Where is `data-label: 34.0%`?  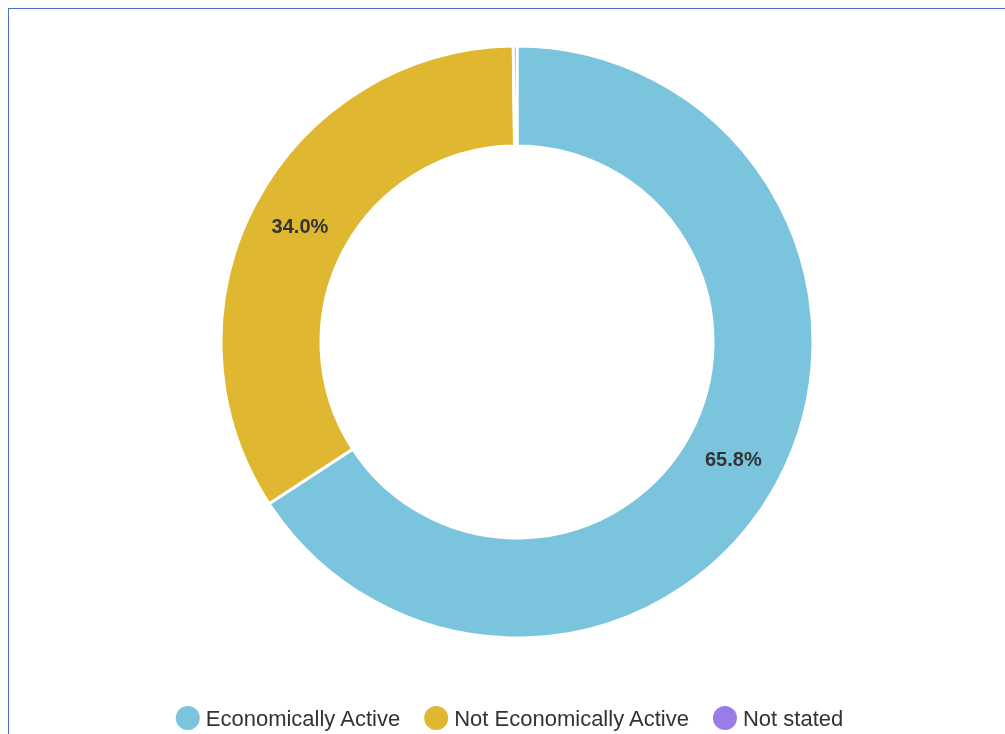 data-label: 34.0% is located at coordinates (300, 226).